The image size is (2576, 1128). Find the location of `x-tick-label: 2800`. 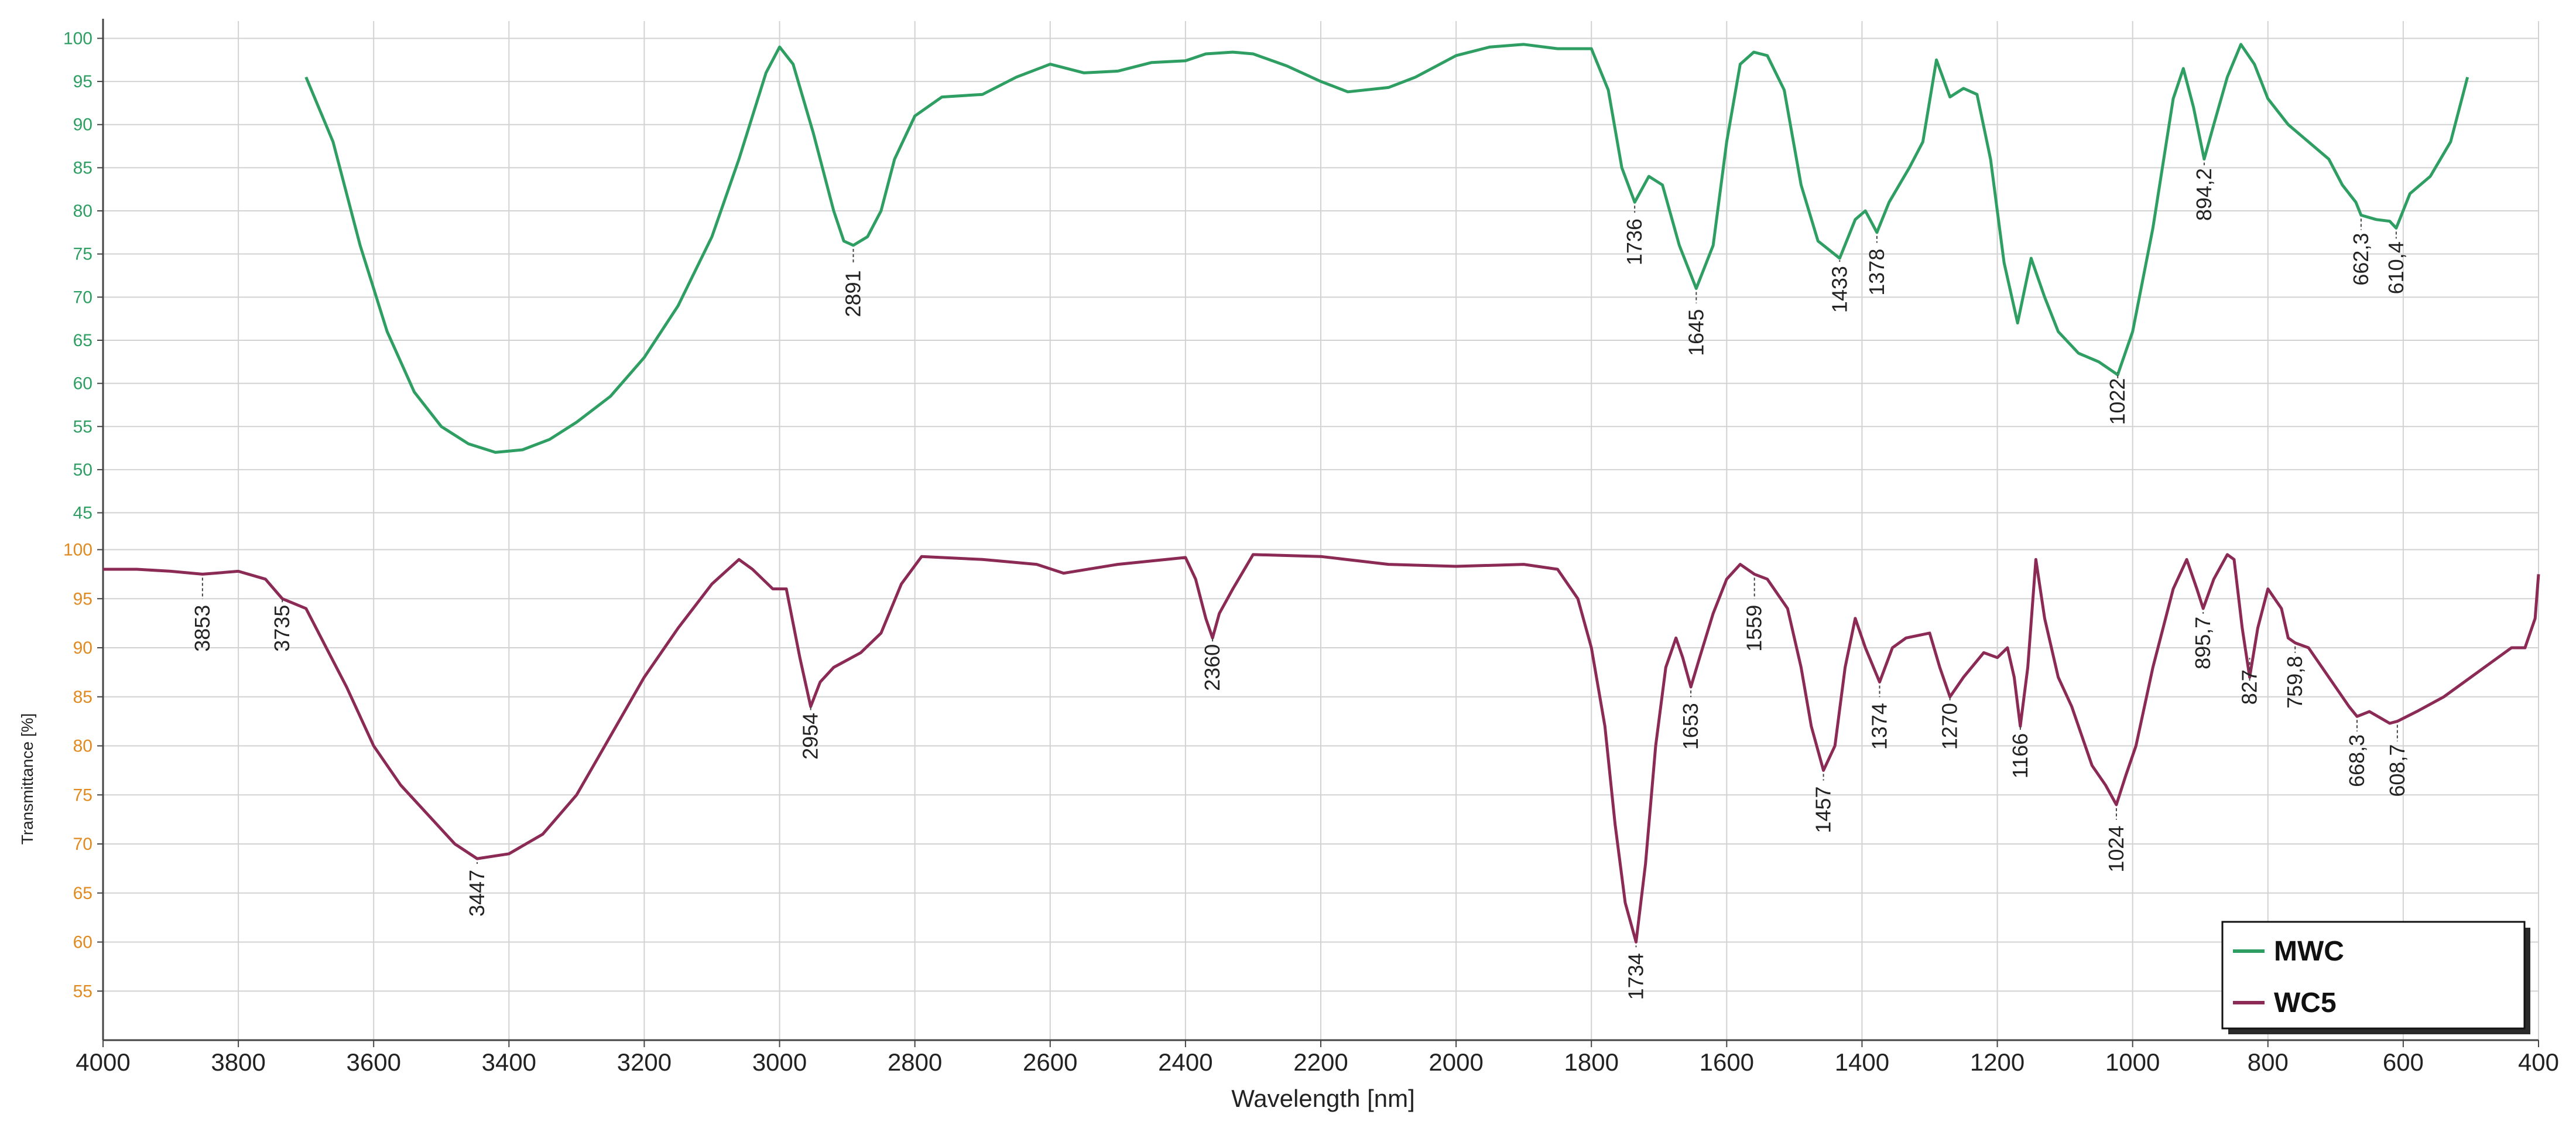

x-tick-label: 2800 is located at coordinates (915, 1062).